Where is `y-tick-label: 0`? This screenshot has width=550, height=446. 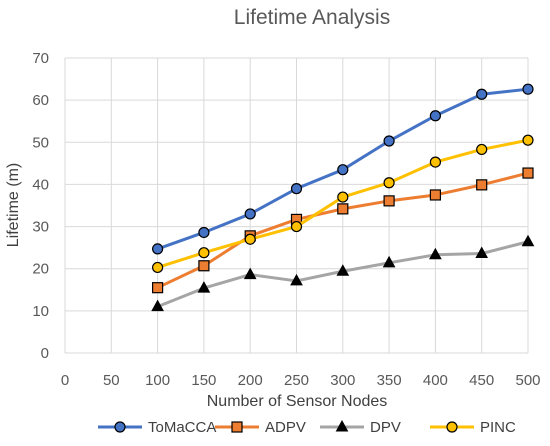
y-tick-label: 0 is located at coordinates (45, 353).